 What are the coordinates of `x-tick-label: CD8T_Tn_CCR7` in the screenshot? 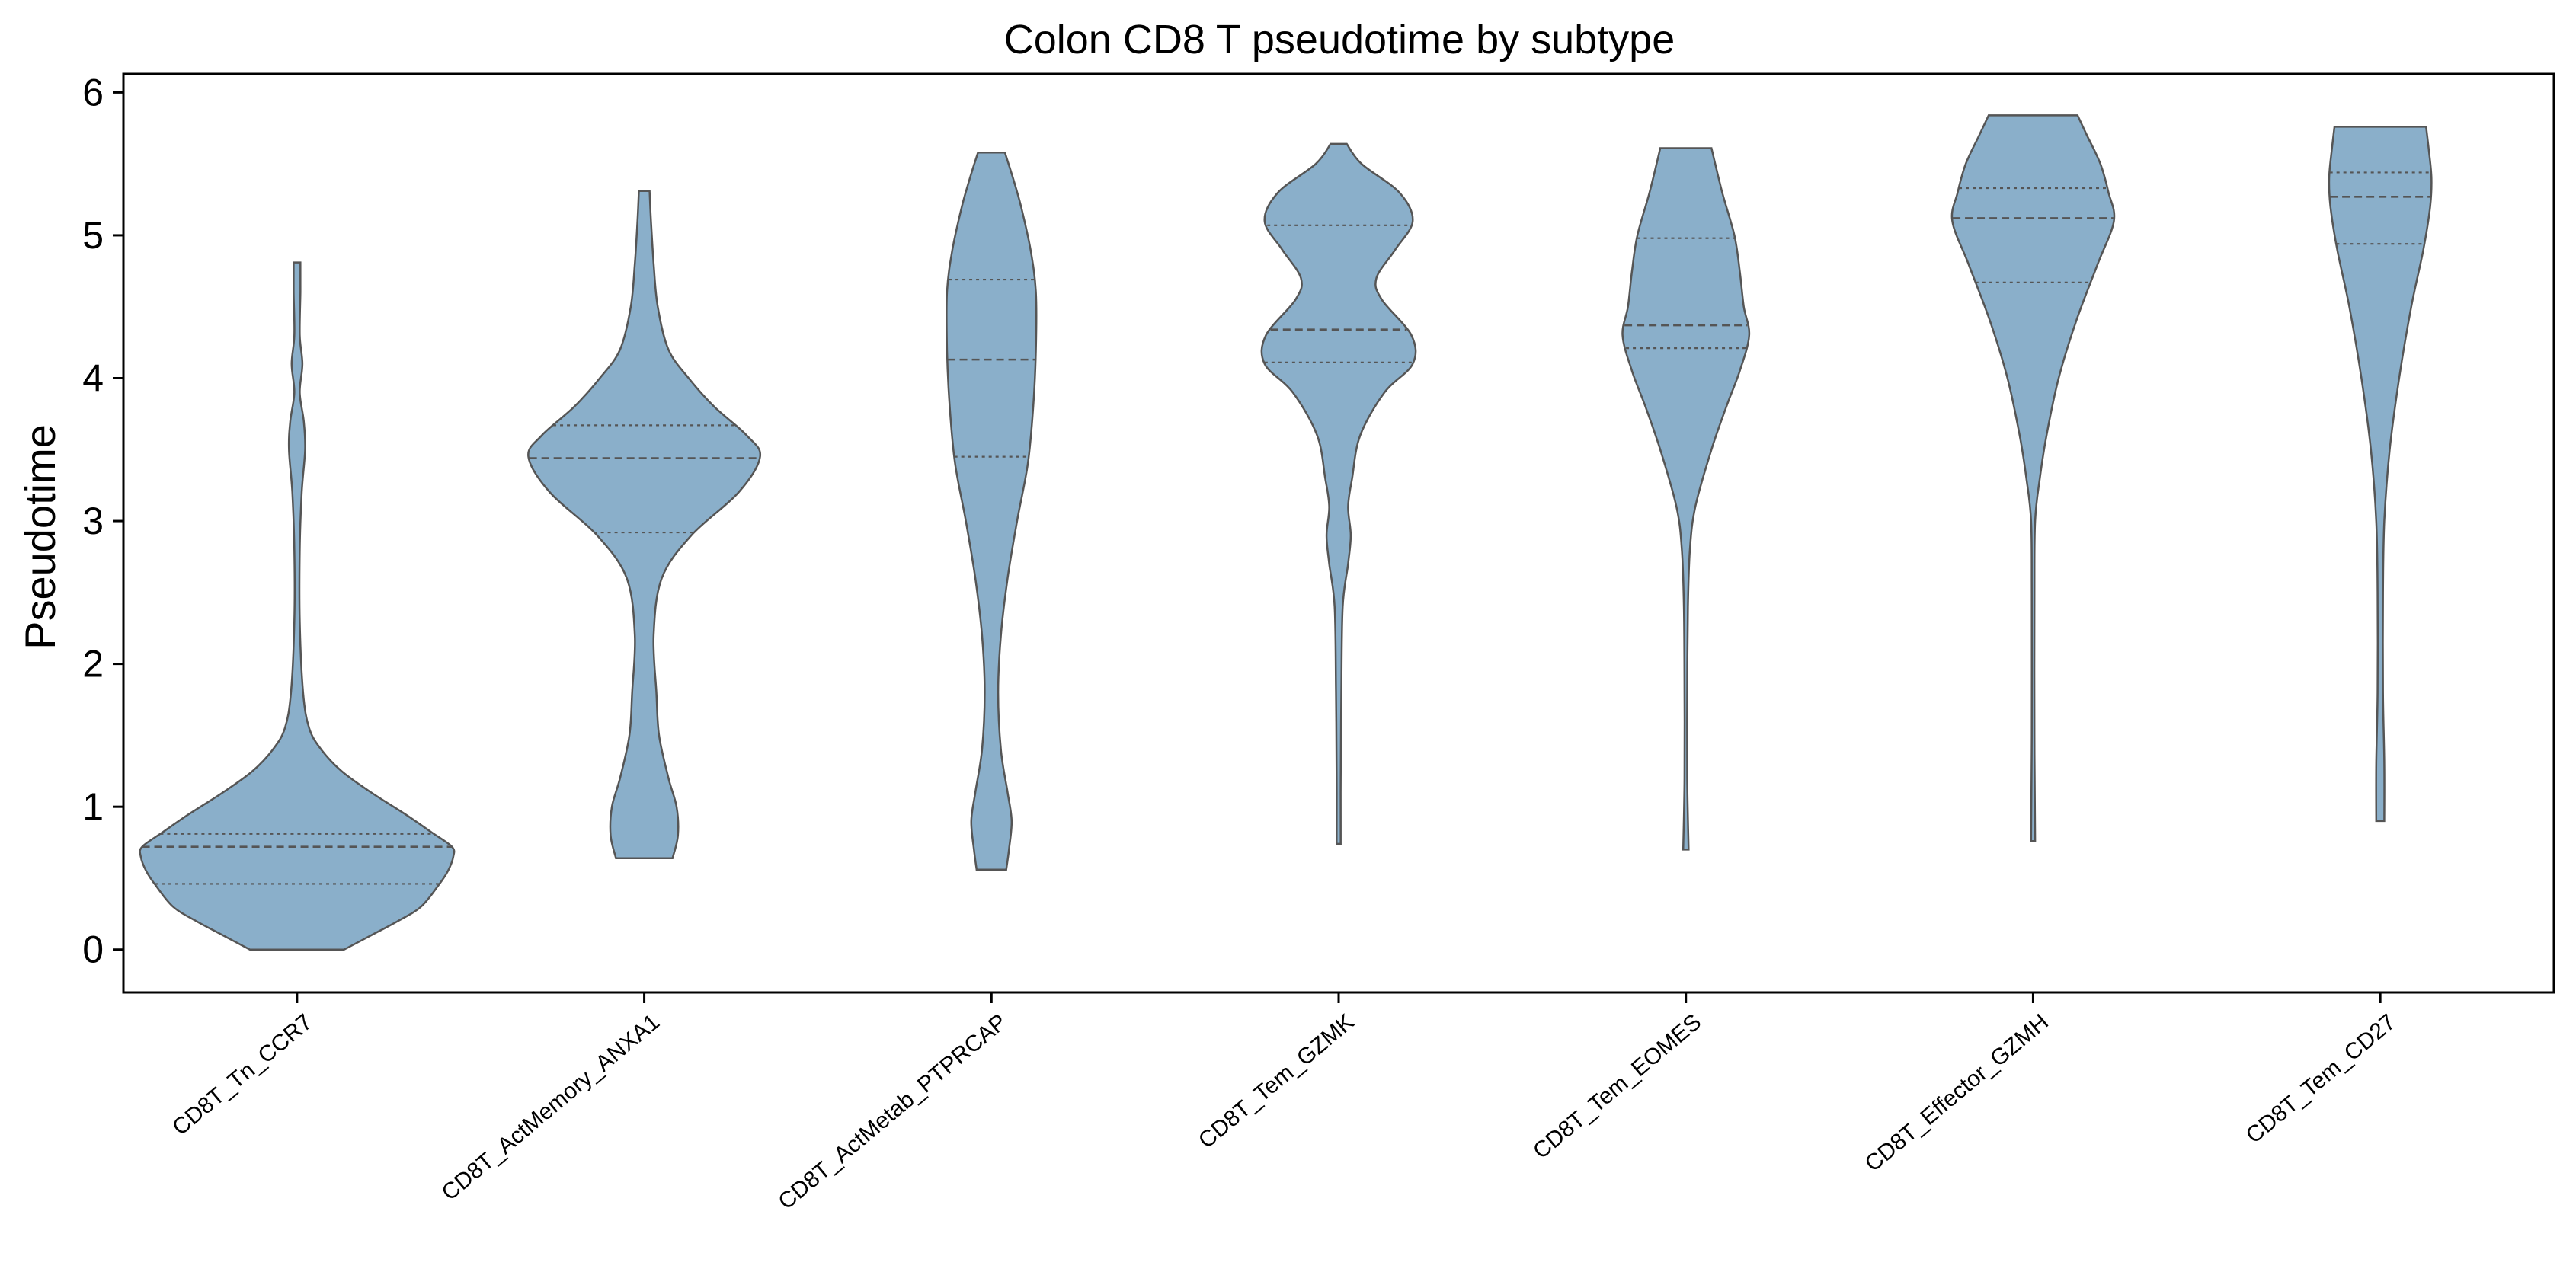 It's located at (242, 1074).